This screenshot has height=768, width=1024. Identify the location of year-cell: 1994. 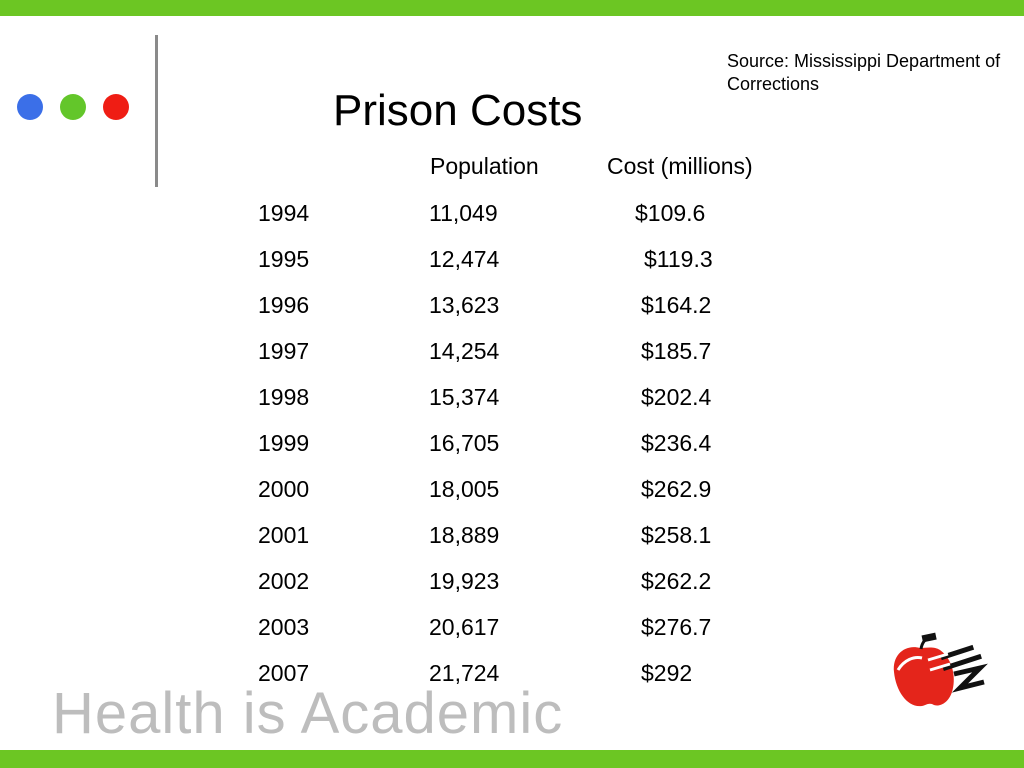
(284, 213).